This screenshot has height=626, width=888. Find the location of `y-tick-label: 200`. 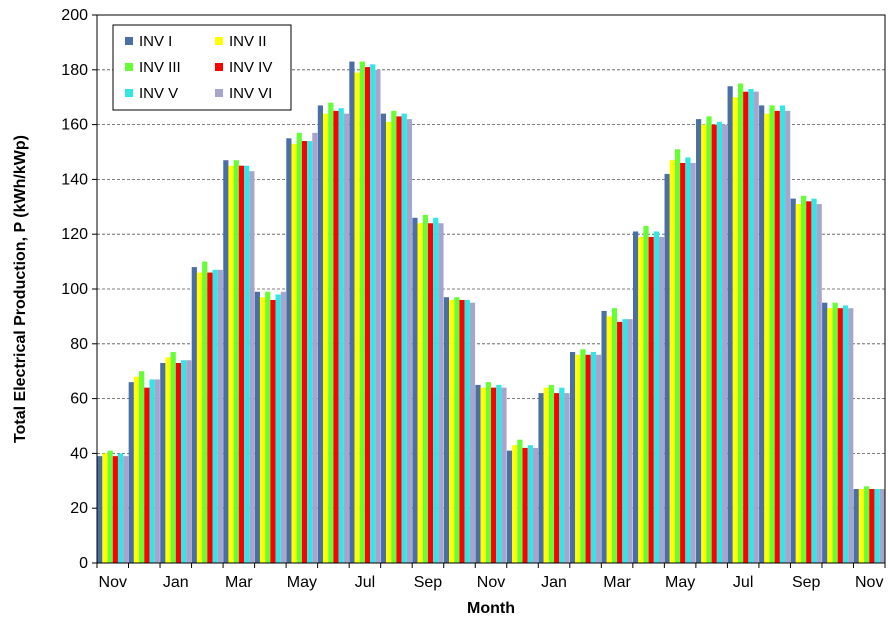

y-tick-label: 200 is located at coordinates (74, 15).